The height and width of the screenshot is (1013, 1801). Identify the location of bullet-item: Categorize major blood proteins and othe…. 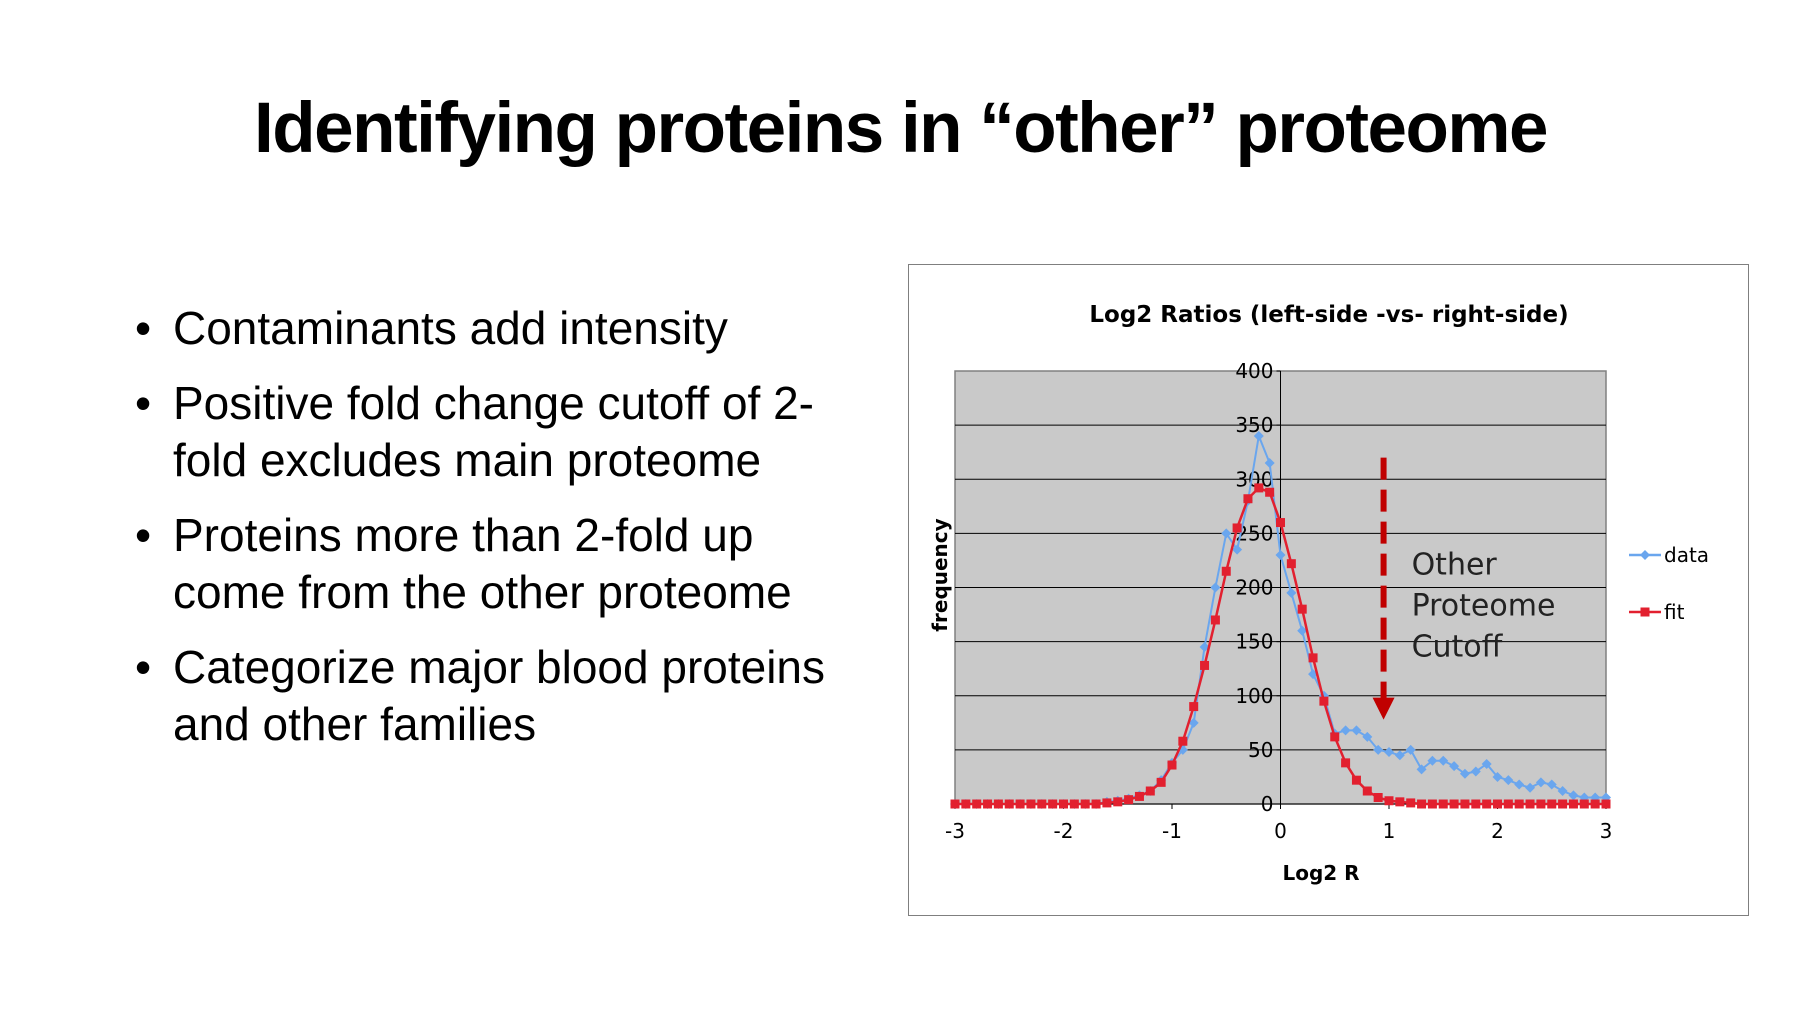
(495, 696).